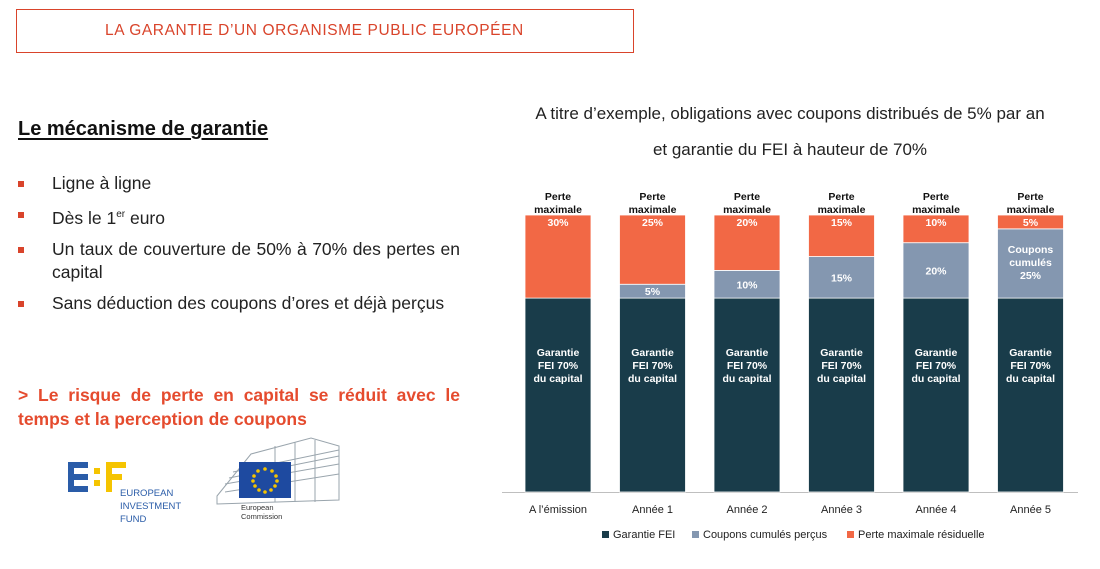  I want to click on eu-stars-icon, so click(265, 480).